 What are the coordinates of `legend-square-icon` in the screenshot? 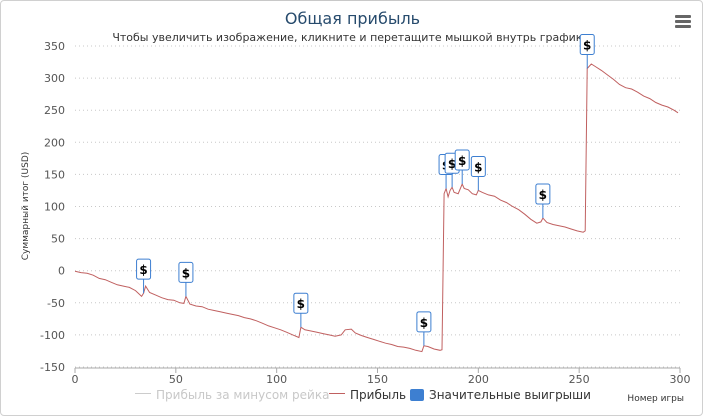 It's located at (417, 394).